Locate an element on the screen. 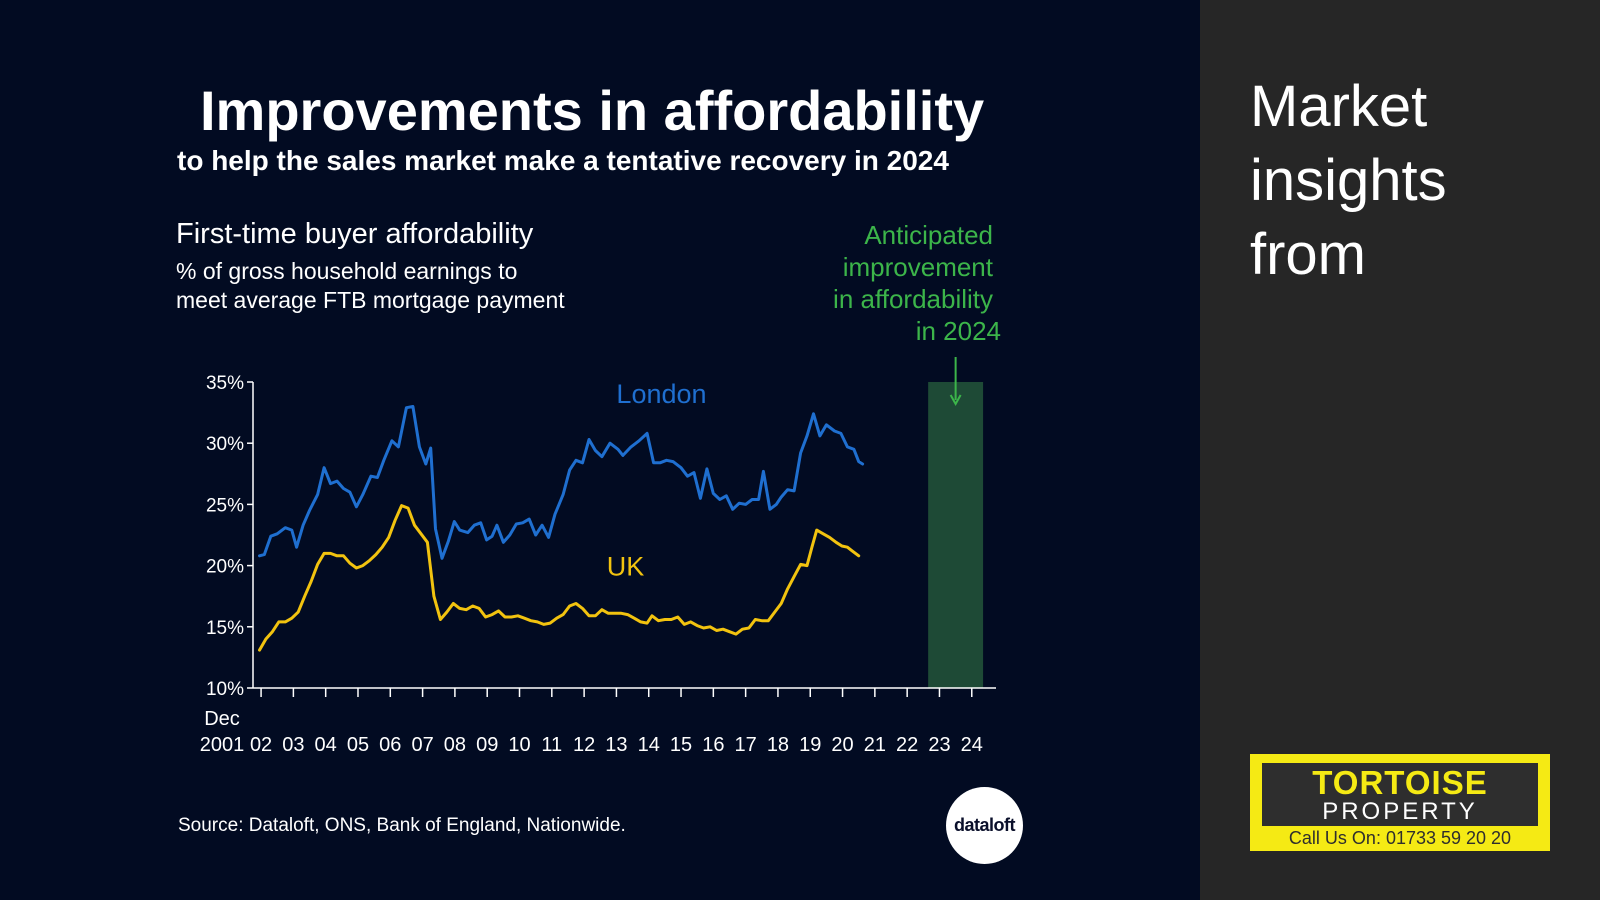  annotation-line: Anticipated is located at coordinates (928, 235).